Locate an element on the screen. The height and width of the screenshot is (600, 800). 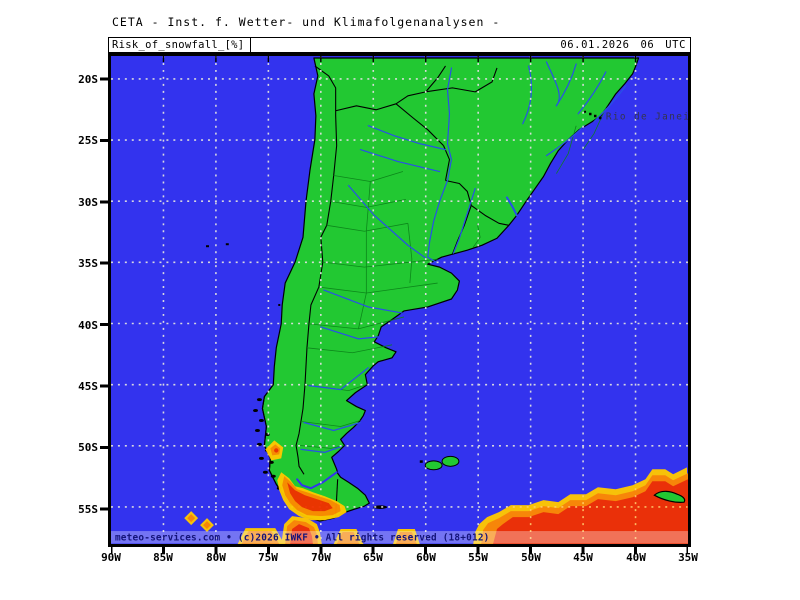
lon-label-45w: 45W is located at coordinates (583, 557).